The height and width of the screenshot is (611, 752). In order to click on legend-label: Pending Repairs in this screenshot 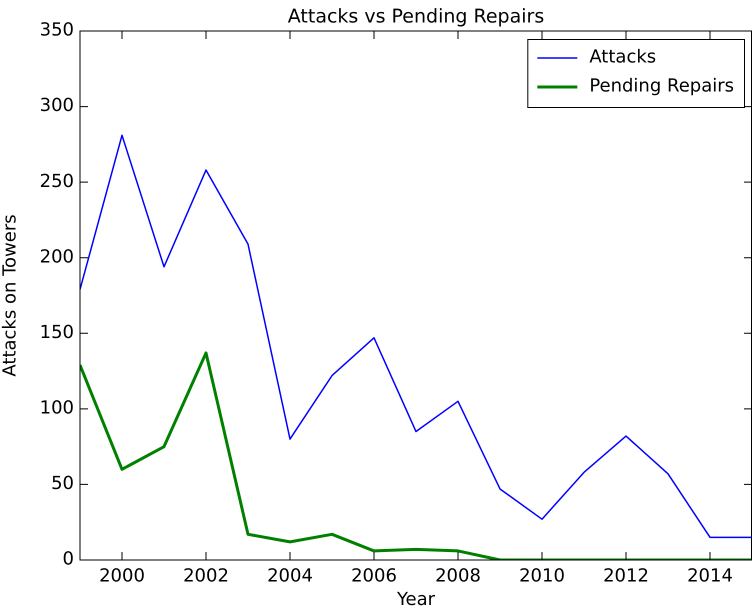, I will do `click(661, 86)`.